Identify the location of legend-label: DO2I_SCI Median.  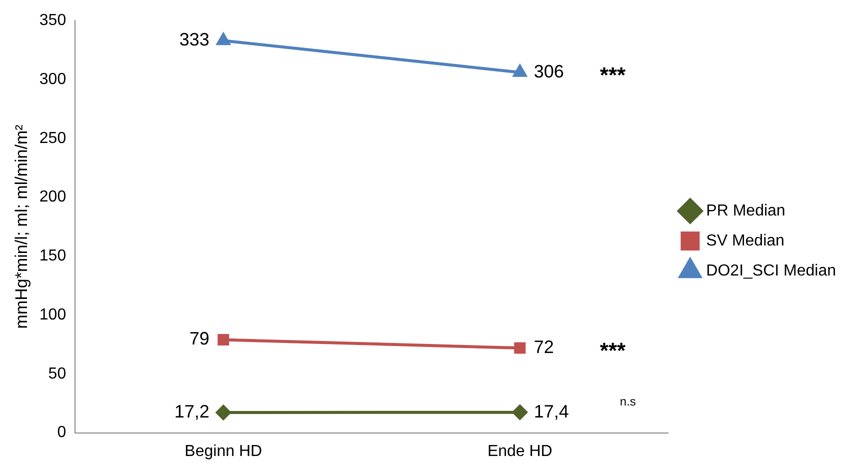
(771, 271).